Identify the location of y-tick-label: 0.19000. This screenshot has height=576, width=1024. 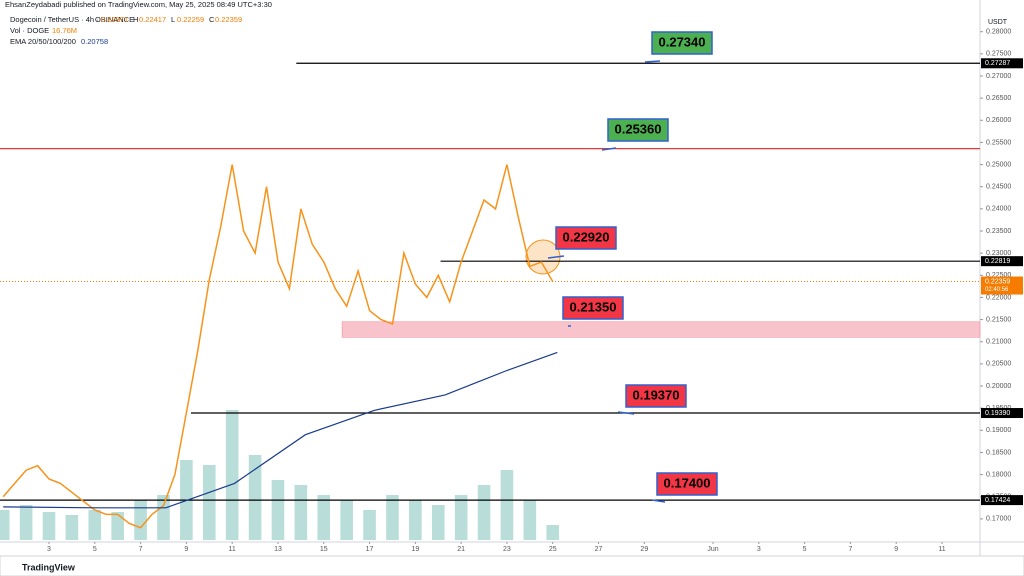
(998, 430).